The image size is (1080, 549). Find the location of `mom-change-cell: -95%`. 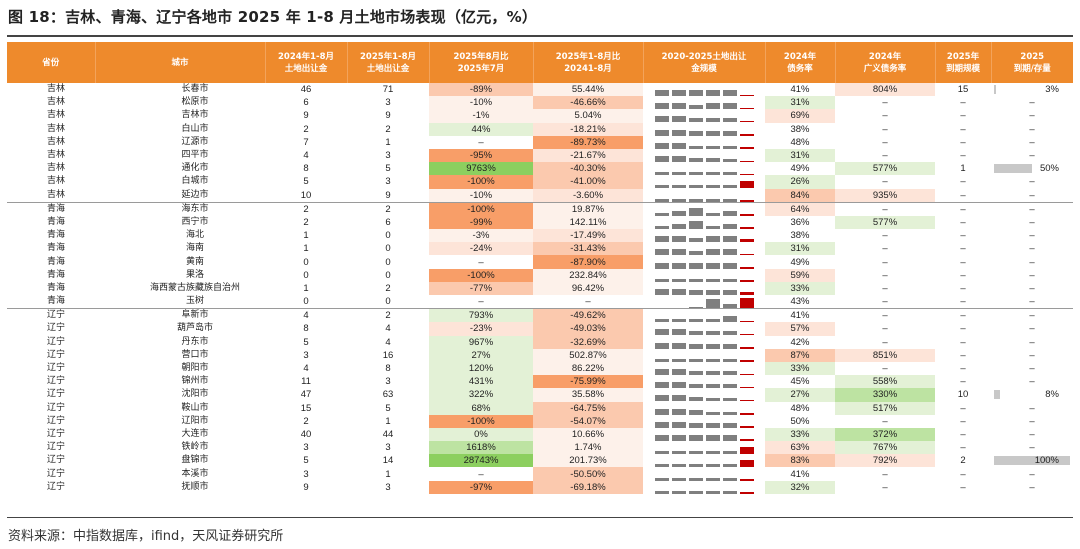

mom-change-cell: -95% is located at coordinates (481, 155).